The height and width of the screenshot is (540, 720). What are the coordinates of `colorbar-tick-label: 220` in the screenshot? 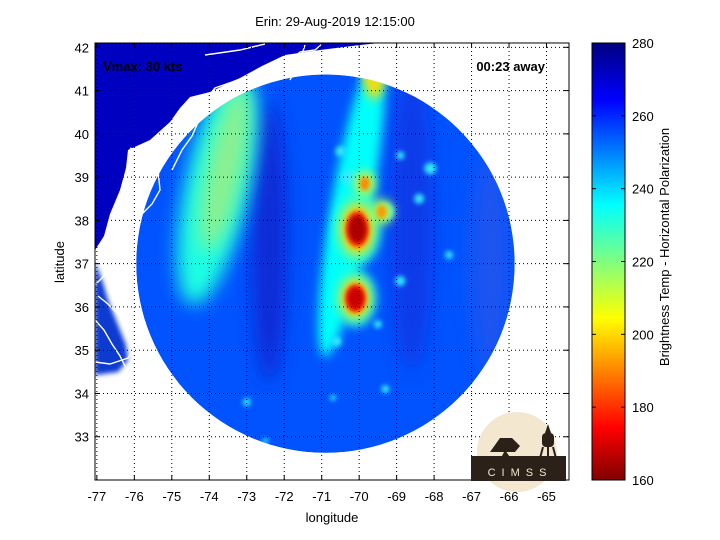 It's located at (643, 262).